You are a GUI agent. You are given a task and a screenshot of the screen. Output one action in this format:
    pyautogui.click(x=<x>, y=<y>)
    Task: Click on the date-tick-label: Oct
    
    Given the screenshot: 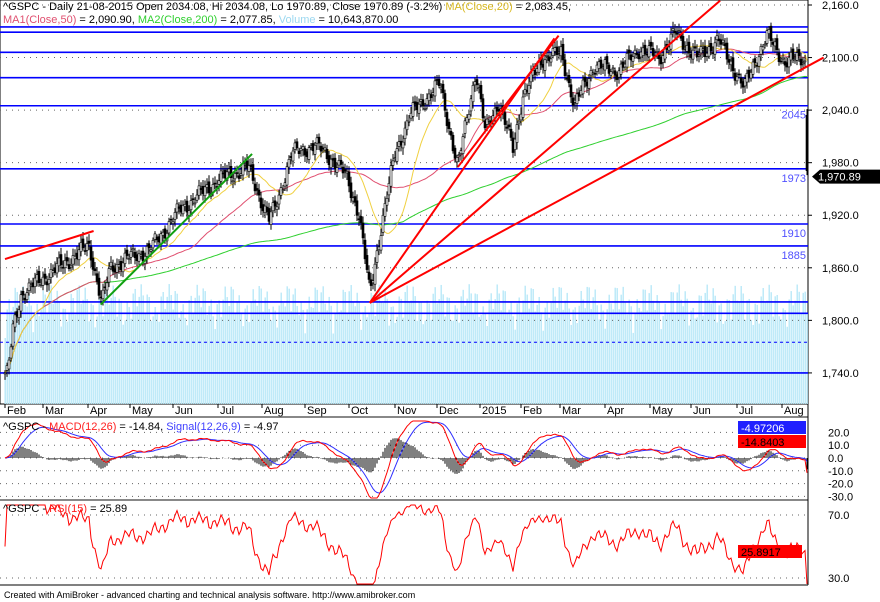 What is the action you would take?
    pyautogui.click(x=359, y=411)
    